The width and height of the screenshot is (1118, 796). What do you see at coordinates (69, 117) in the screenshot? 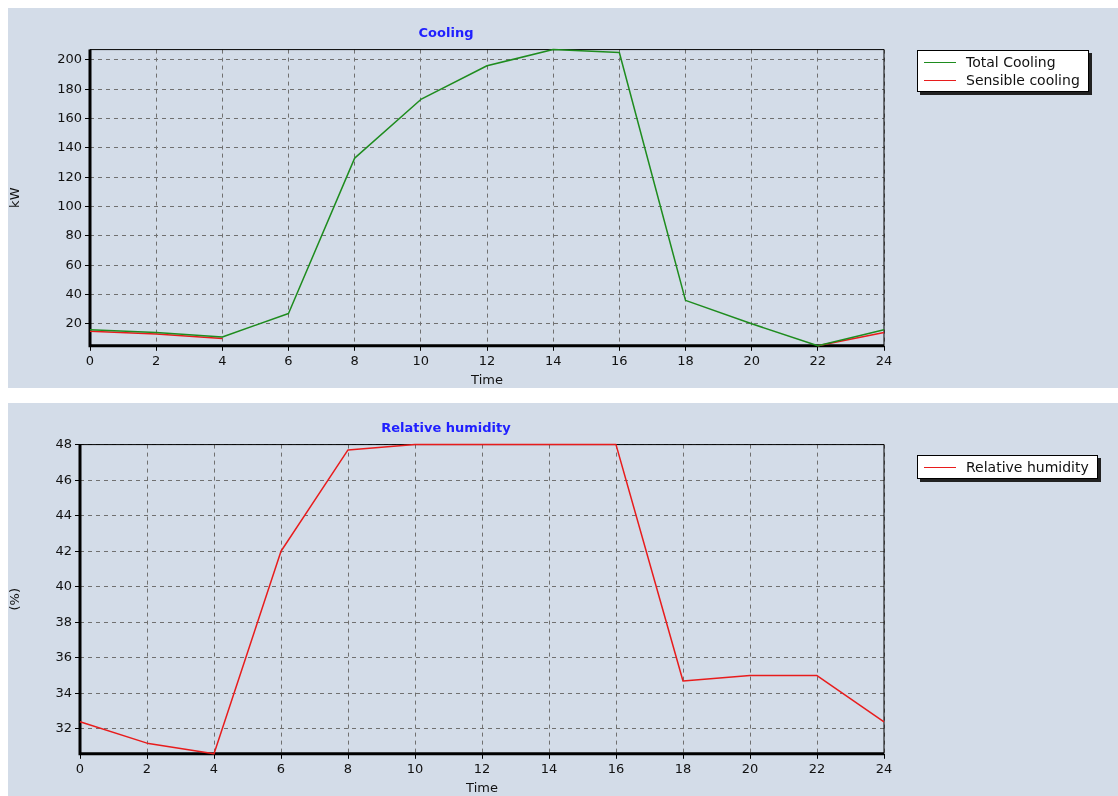
I see `y-tick-label: 160` at bounding box center [69, 117].